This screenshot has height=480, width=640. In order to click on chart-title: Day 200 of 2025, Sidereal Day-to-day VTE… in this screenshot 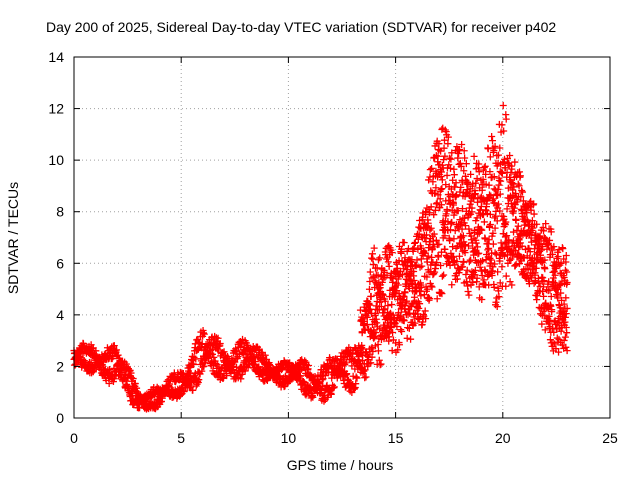, I will do `click(301, 27)`.